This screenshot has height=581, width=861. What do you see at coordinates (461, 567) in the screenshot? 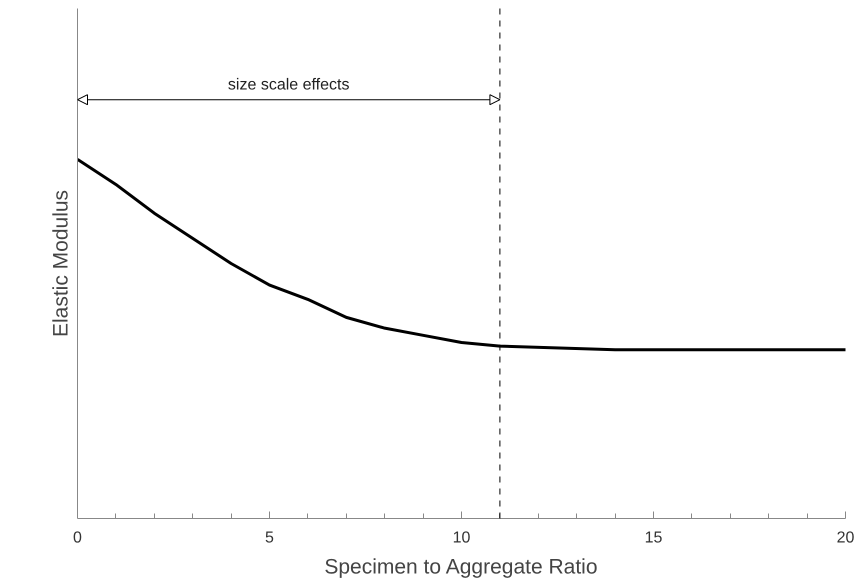
I see `x-axis-title: Specimen to Aggregate Ratio` at bounding box center [461, 567].